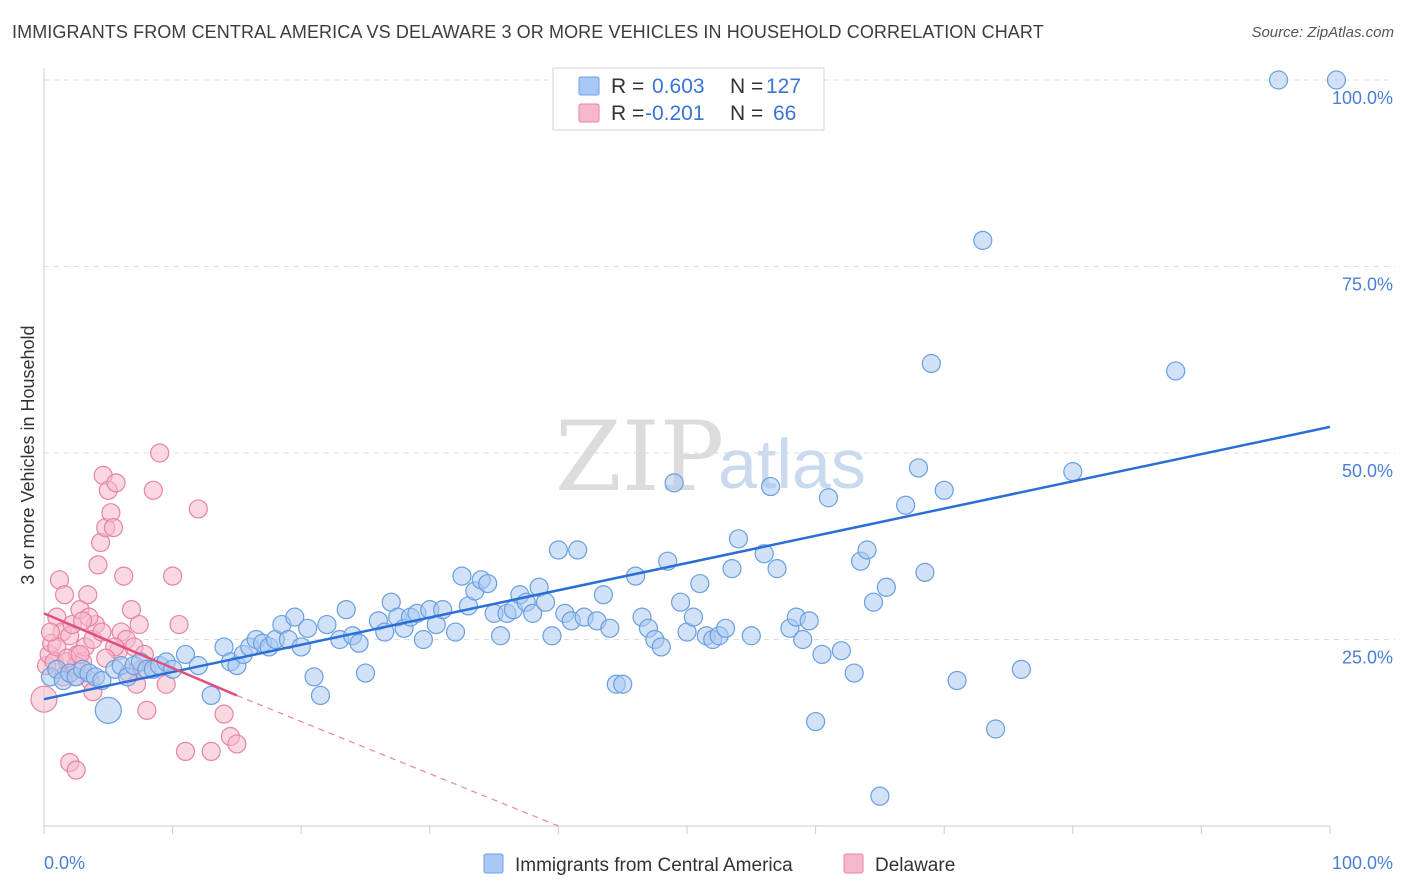 Image resolution: width=1406 pixels, height=892 pixels. What do you see at coordinates (783, 86) in the screenshot?
I see `legend-n-value-0: 127` at bounding box center [783, 86].